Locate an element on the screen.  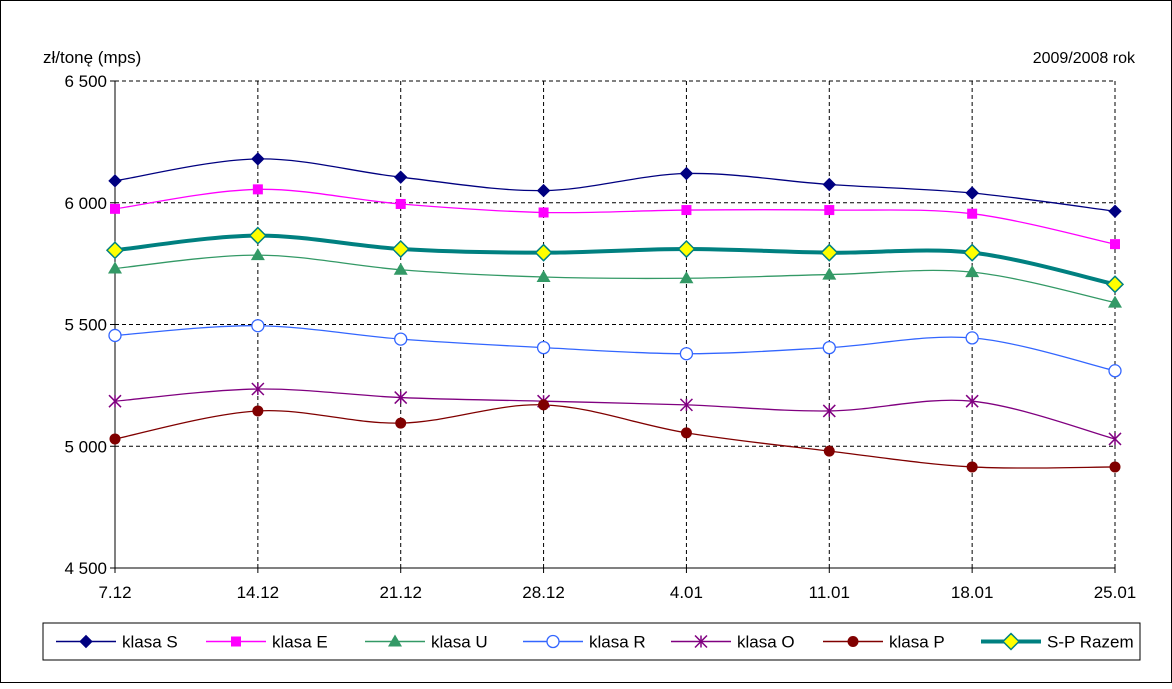
legend-label: klasa O is located at coordinates (766, 642).